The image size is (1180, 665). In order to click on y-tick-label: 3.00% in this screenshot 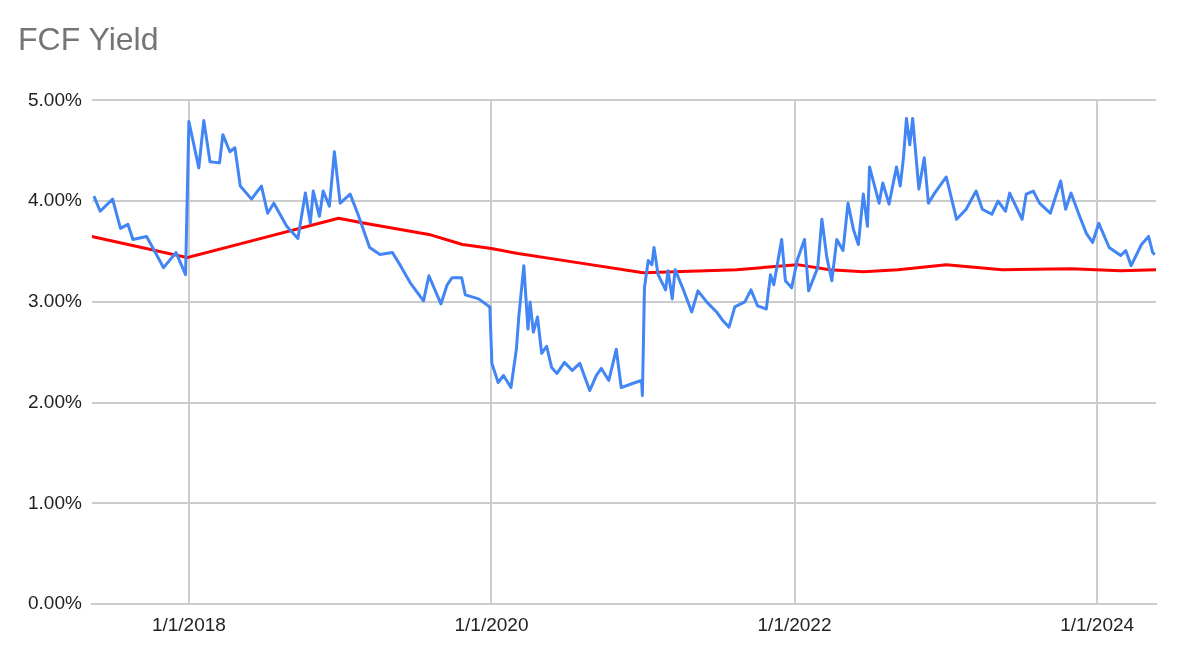, I will do `click(55, 301)`.